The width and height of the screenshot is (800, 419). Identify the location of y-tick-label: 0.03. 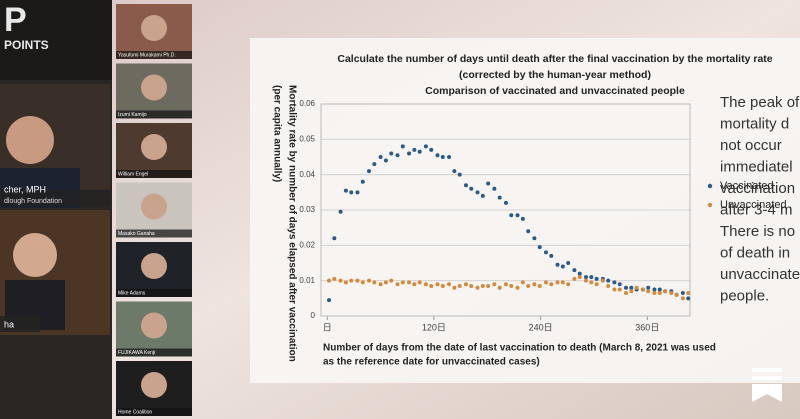
(307, 209).